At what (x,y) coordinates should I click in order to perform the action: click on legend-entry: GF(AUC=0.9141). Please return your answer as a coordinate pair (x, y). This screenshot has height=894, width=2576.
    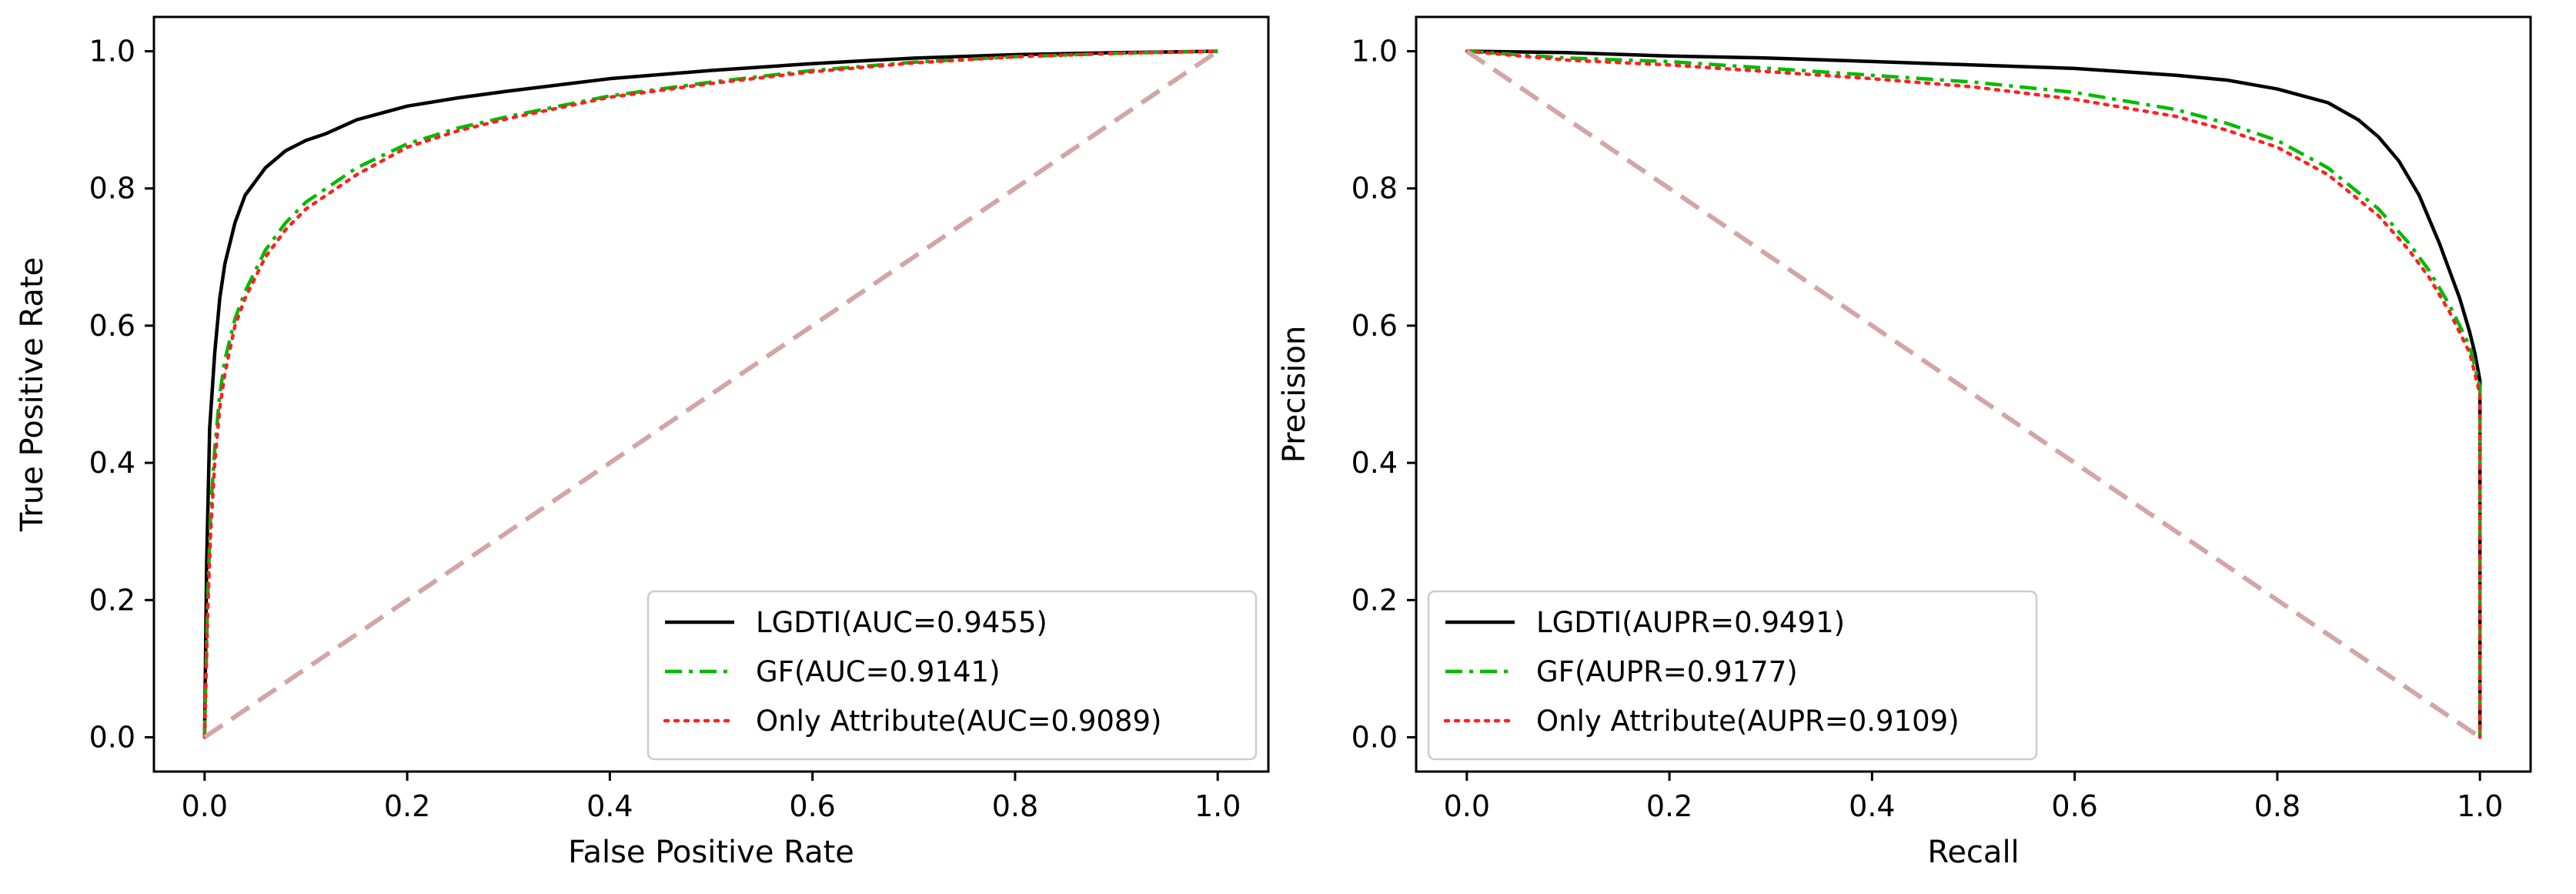
    Looking at the image, I should click on (878, 671).